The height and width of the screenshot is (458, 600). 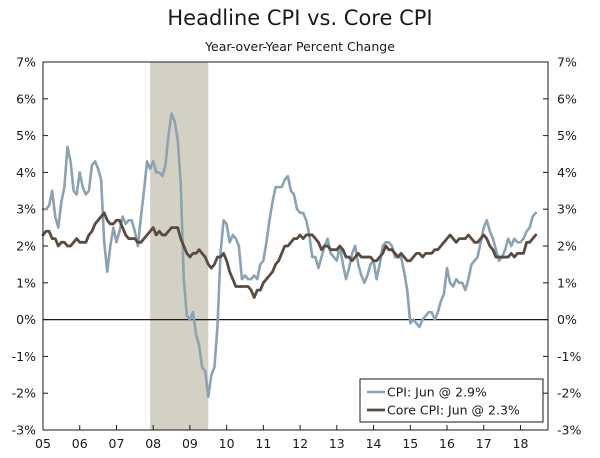 I want to click on chart-title: Headline CPI vs. Core CPI, so click(x=300, y=18).